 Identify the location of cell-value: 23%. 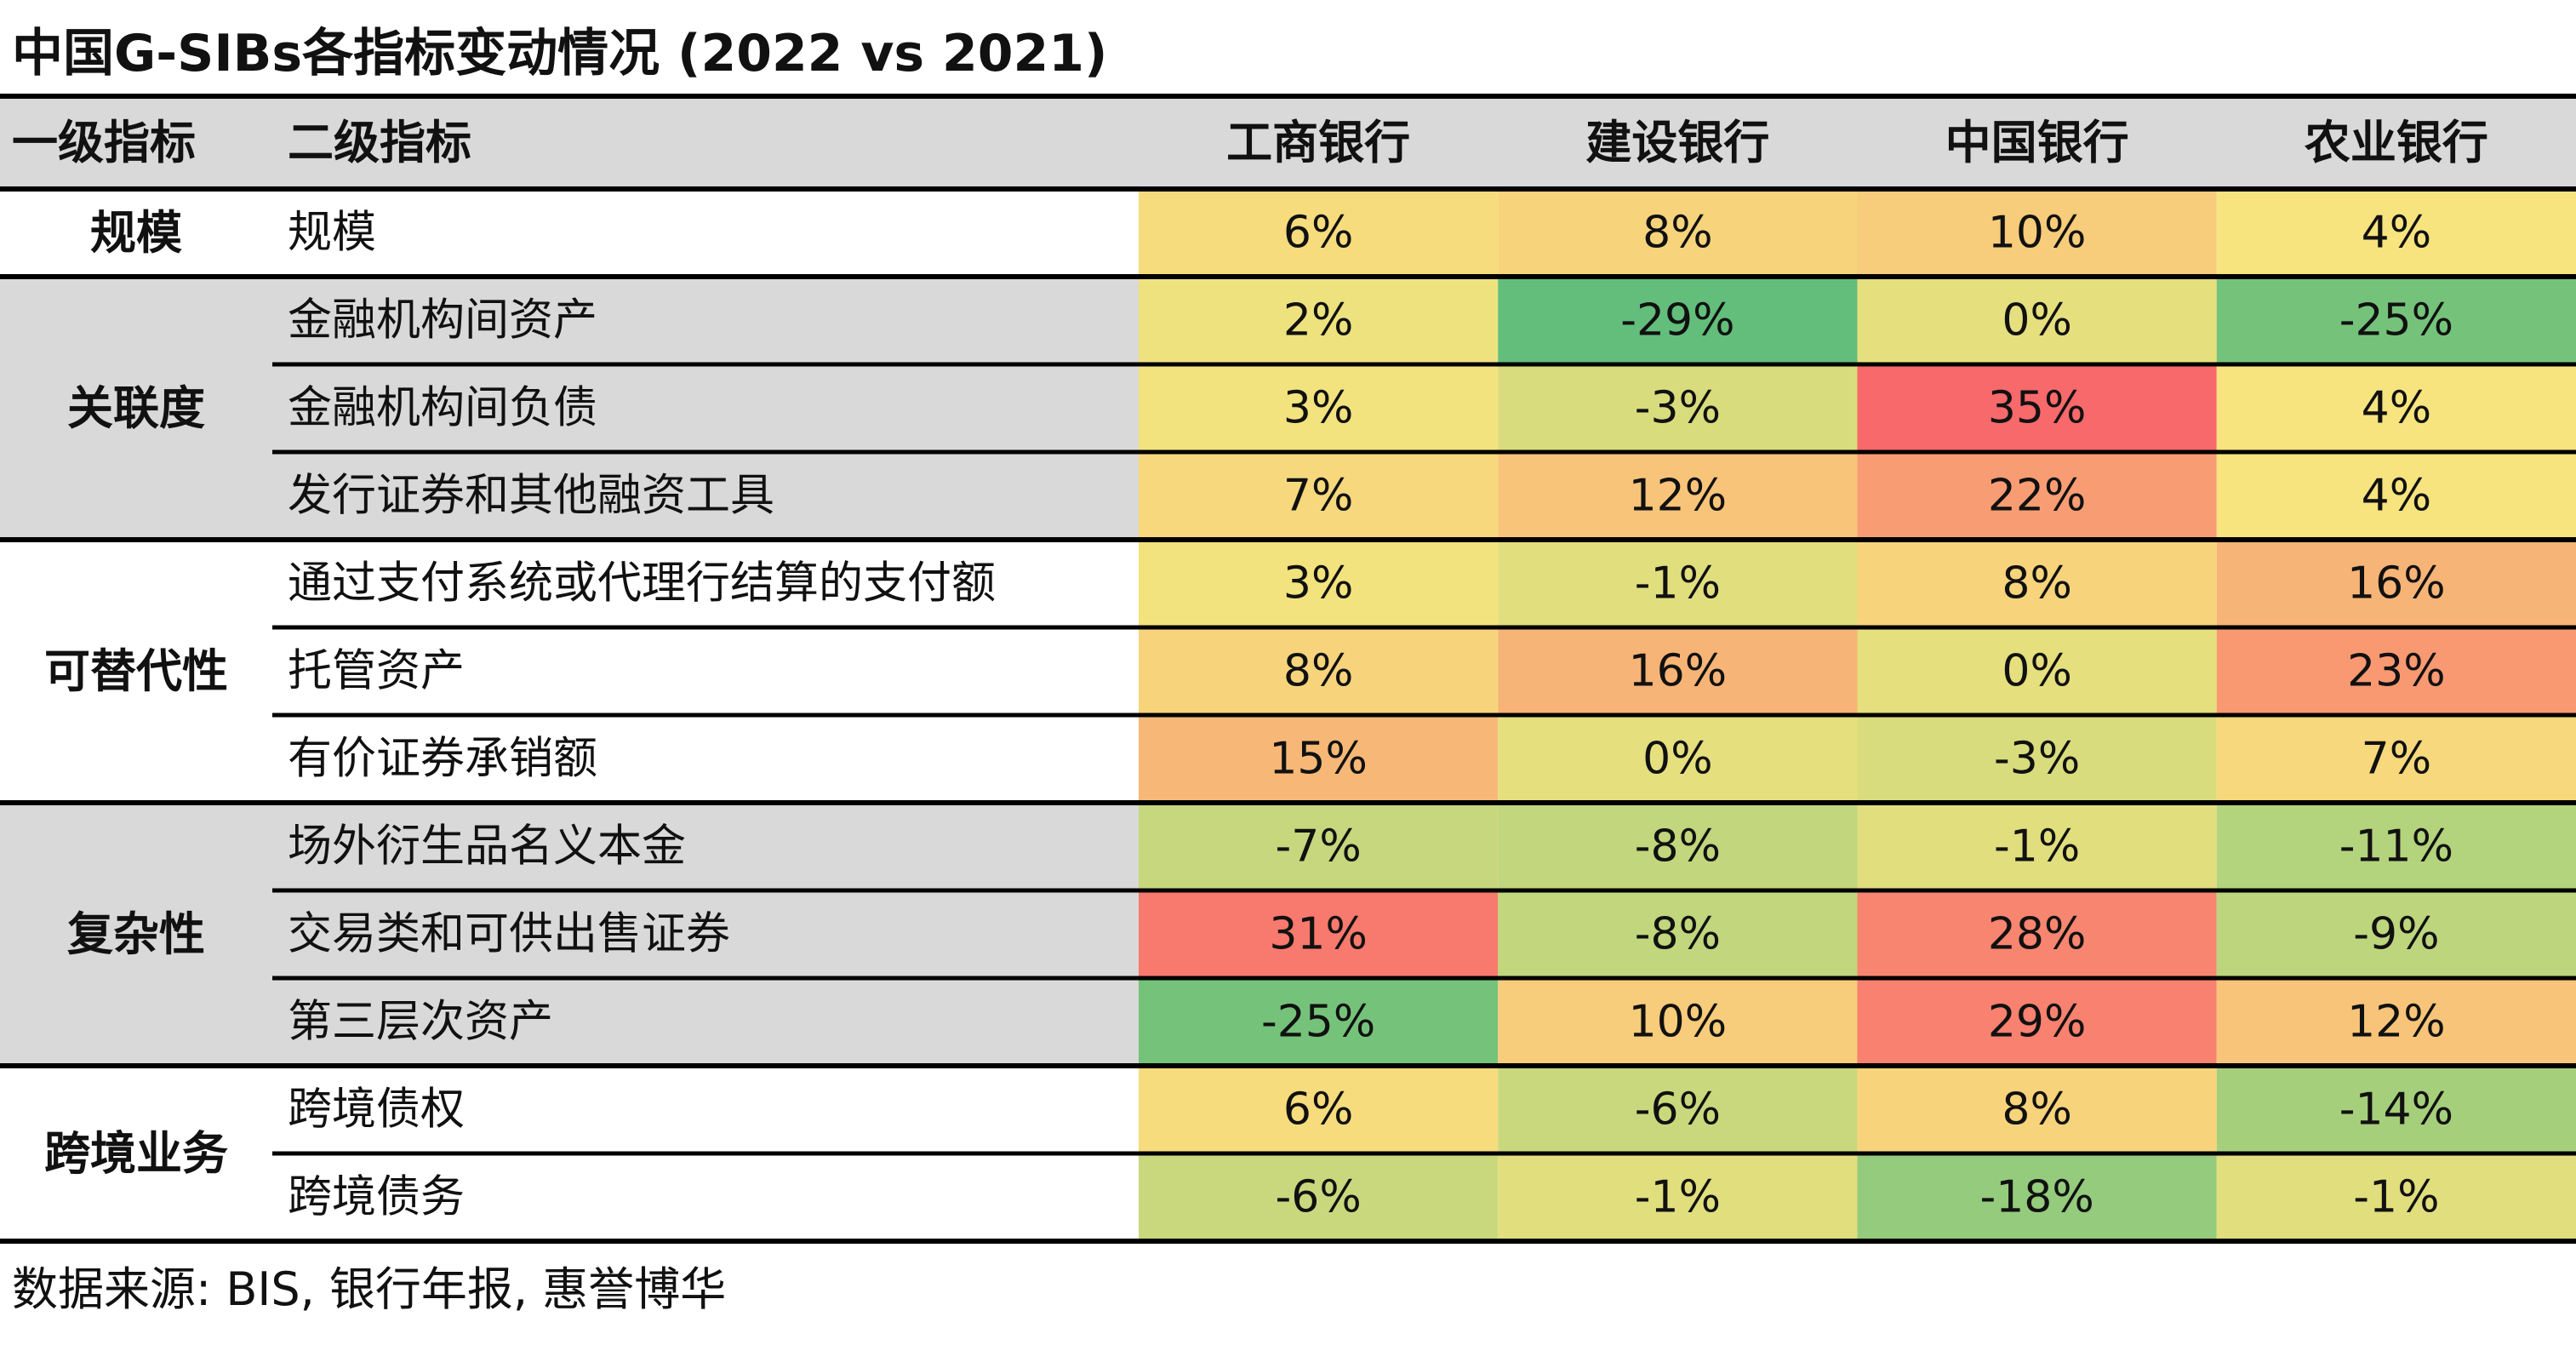
(2396, 671).